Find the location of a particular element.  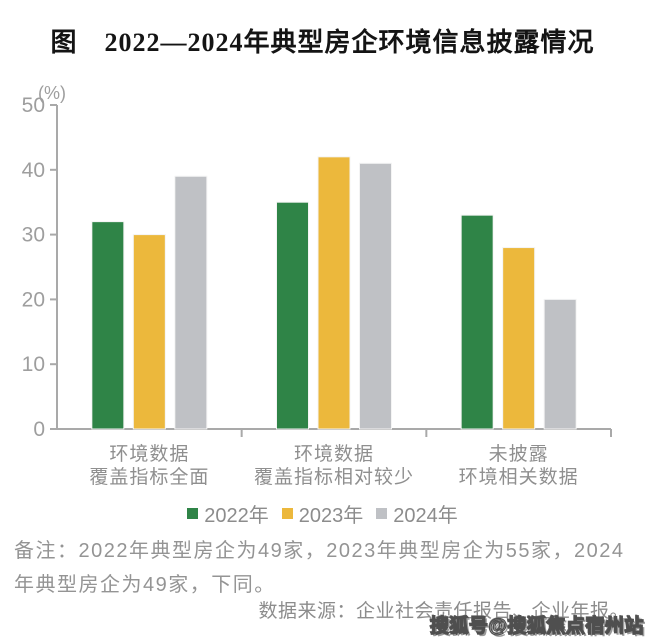

x-category-label: 环境数据覆盖指标相对较少 is located at coordinates (334, 465).